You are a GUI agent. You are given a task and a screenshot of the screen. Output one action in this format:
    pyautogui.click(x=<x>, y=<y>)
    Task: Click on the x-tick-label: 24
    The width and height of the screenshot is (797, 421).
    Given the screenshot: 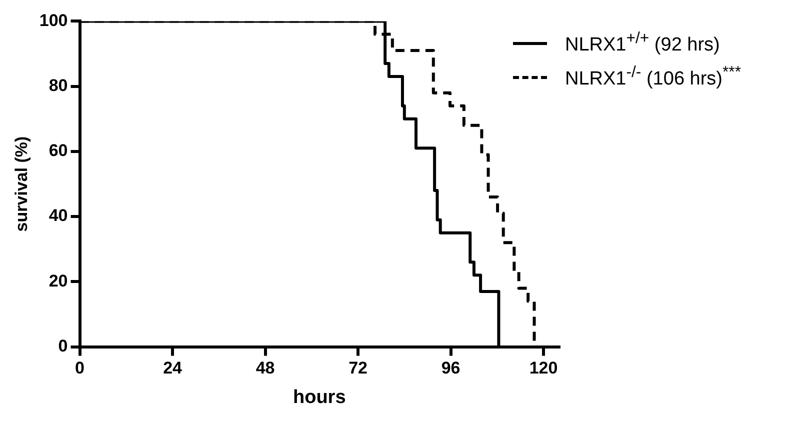 What is the action you would take?
    pyautogui.click(x=173, y=368)
    